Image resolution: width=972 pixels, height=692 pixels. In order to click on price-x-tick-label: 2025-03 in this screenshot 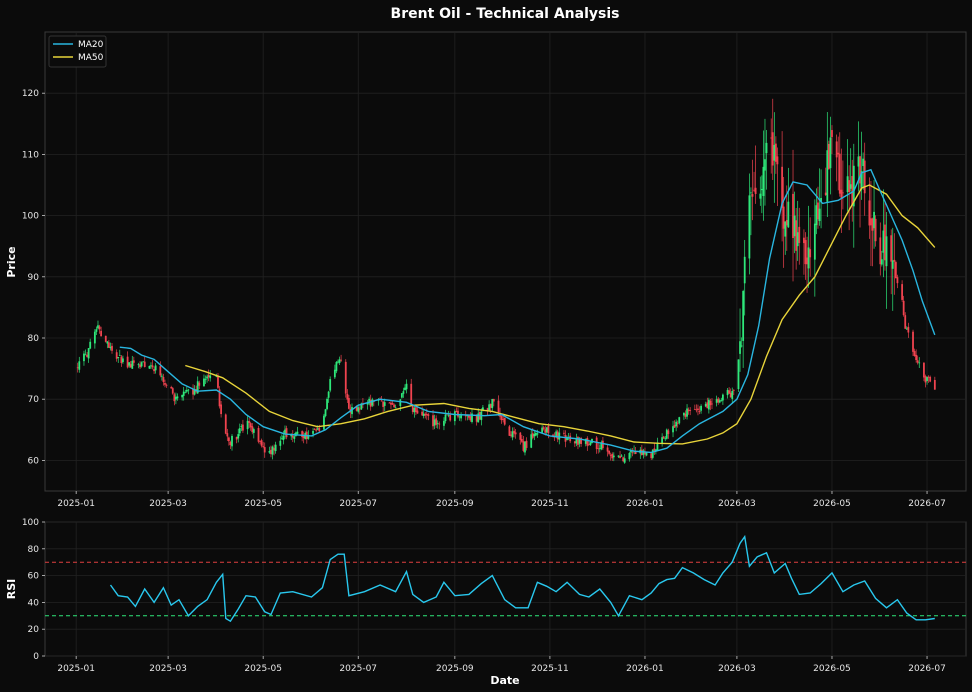, I will do `click(168, 504)`.